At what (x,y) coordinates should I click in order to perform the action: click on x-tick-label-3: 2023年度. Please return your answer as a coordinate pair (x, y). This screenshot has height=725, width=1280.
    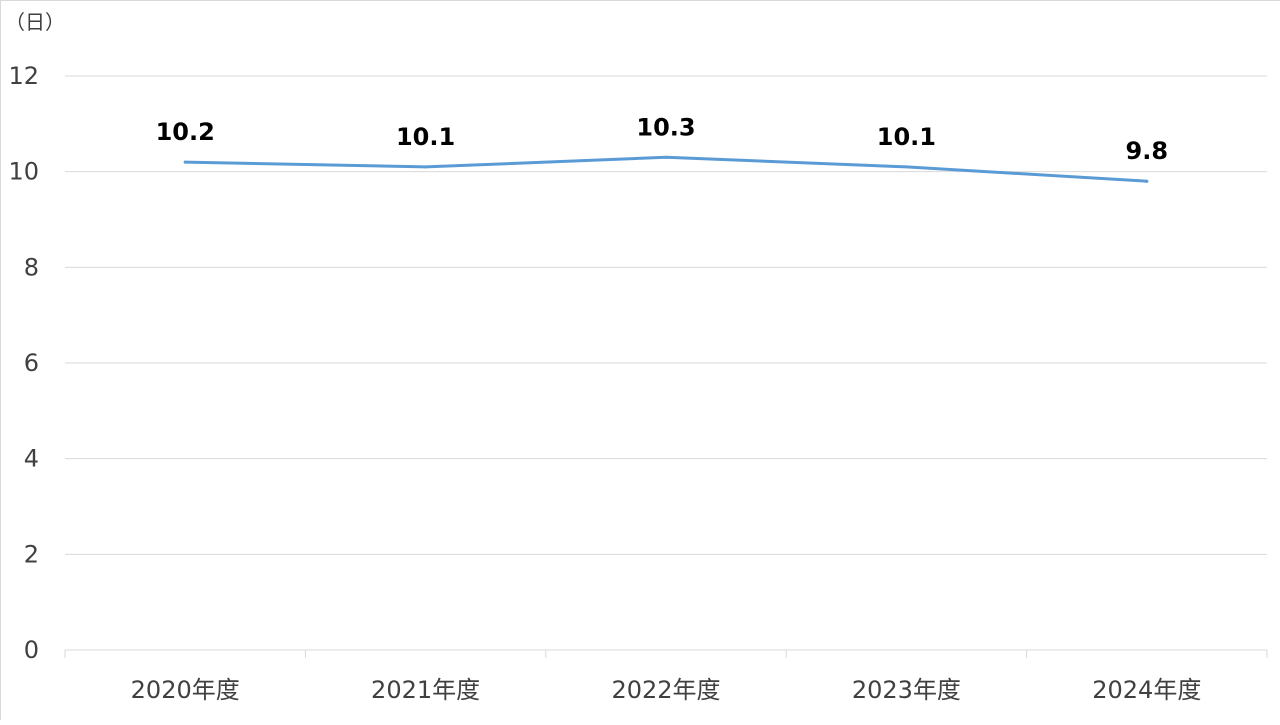
    Looking at the image, I should click on (906, 690).